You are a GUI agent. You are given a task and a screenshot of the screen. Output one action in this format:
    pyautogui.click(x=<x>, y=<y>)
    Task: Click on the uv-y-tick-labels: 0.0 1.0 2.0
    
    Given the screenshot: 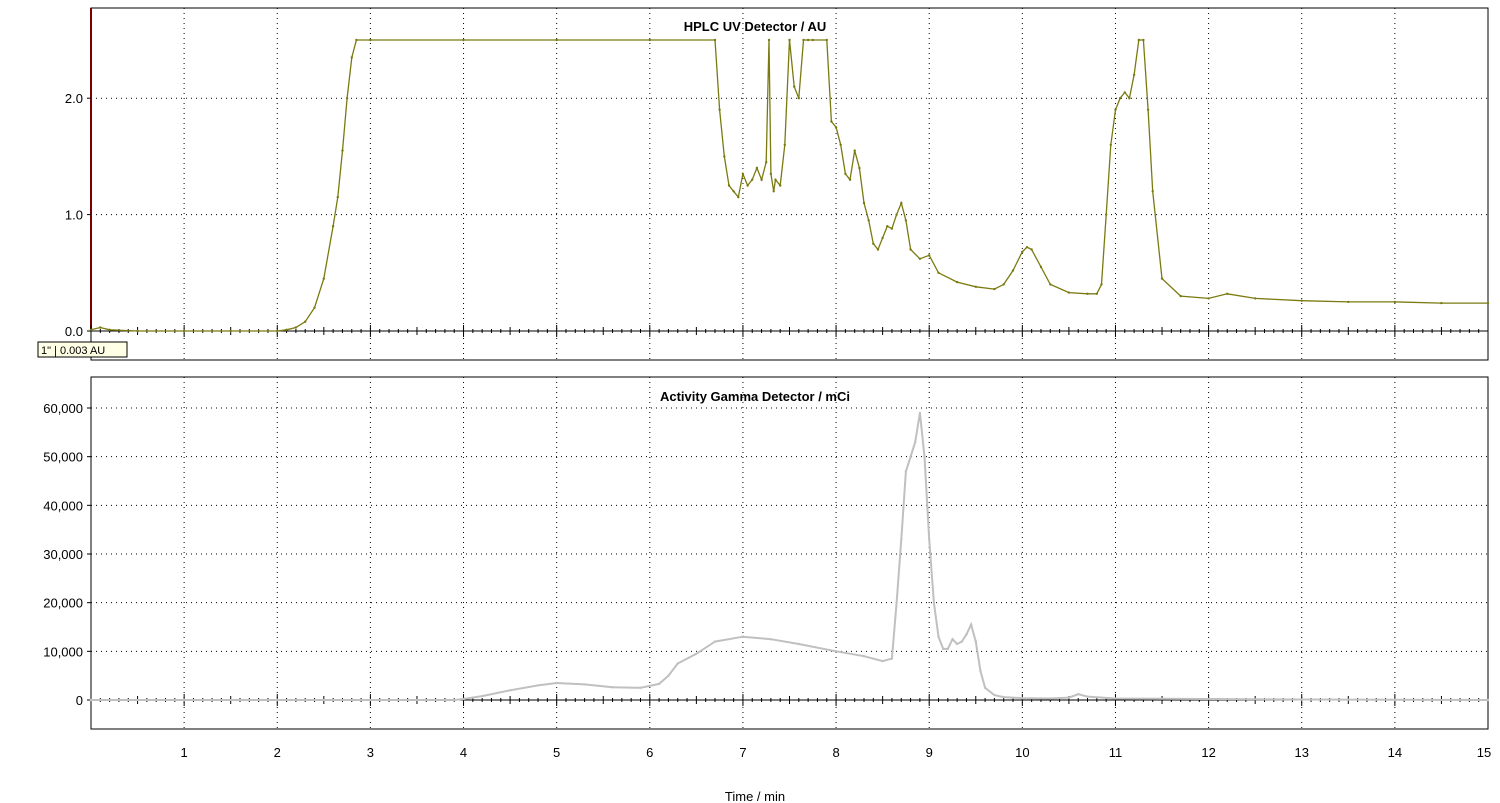 What is the action you would take?
    pyautogui.click(x=78, y=215)
    